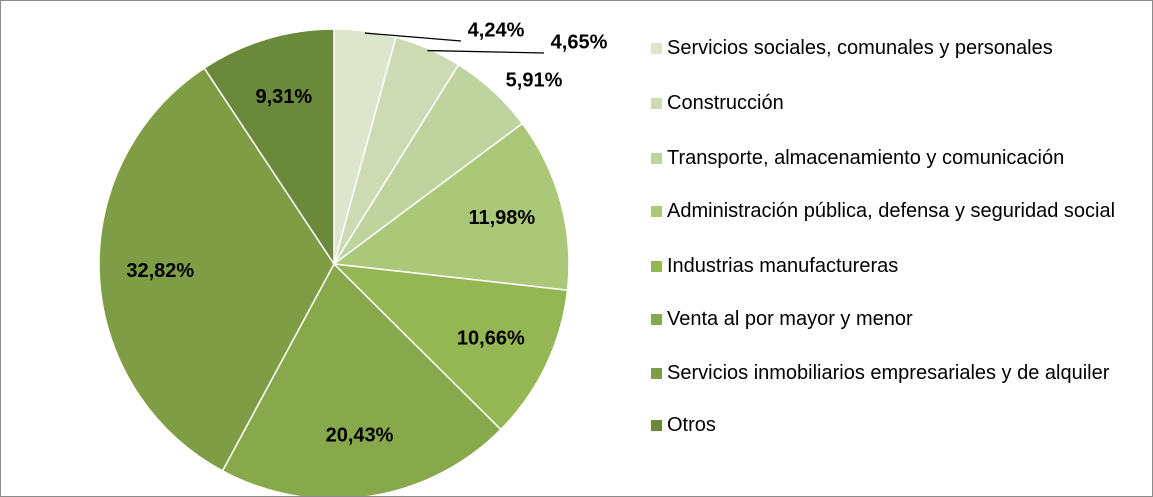 Image resolution: width=1153 pixels, height=497 pixels. I want to click on data-label: 4,65%, so click(579, 42).